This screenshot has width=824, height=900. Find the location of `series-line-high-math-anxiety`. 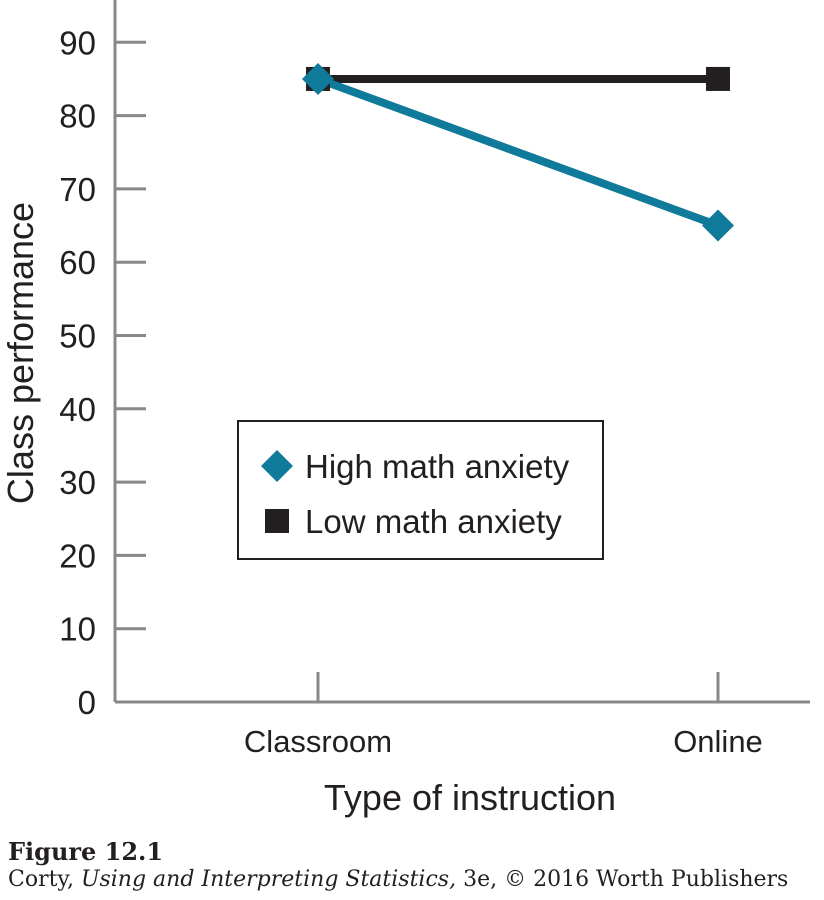

series-line-high-math-anxiety is located at coordinates (518, 152).